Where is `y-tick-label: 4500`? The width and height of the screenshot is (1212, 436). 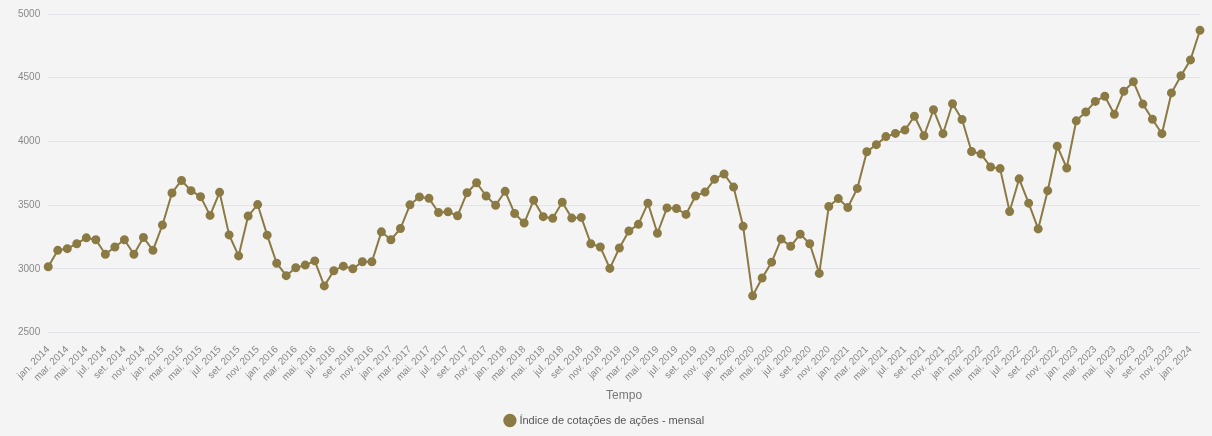
y-tick-label: 4500 is located at coordinates (29, 77).